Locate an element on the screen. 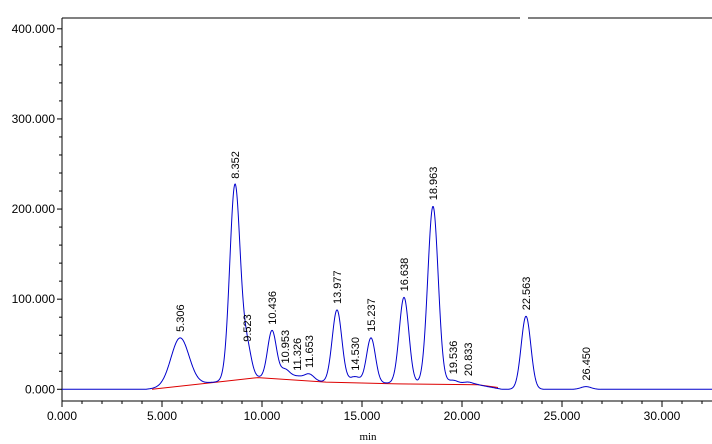 The width and height of the screenshot is (712, 444). peak-label: 19.536 is located at coordinates (454, 358).